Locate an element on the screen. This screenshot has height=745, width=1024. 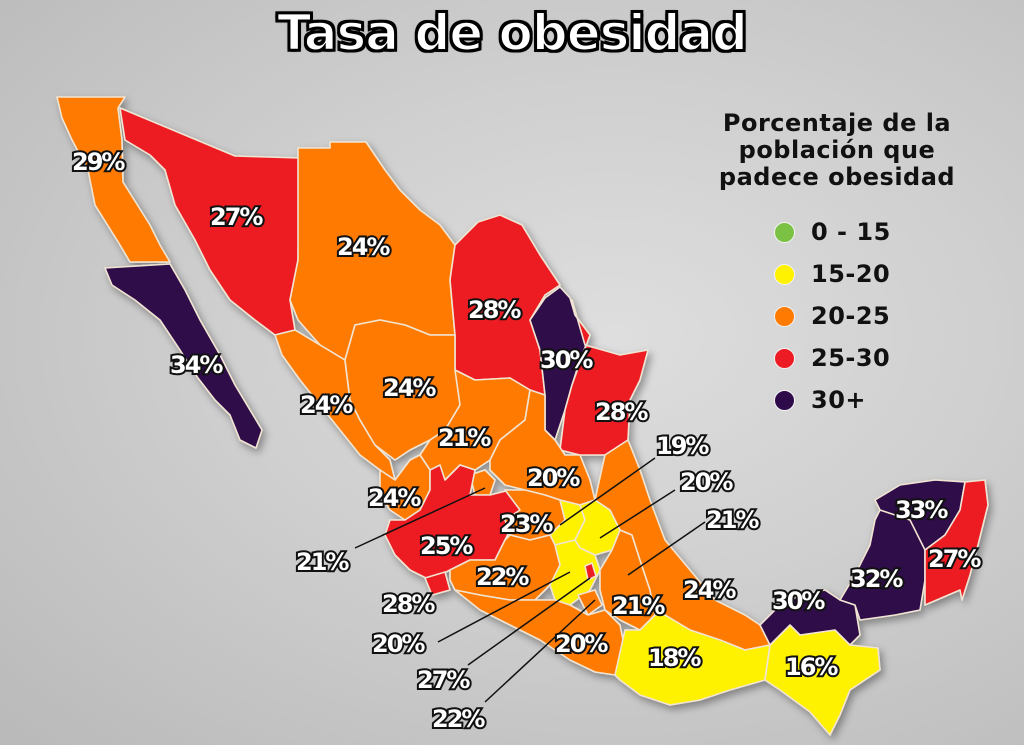
legend-label: 25-30 is located at coordinates (851, 358).